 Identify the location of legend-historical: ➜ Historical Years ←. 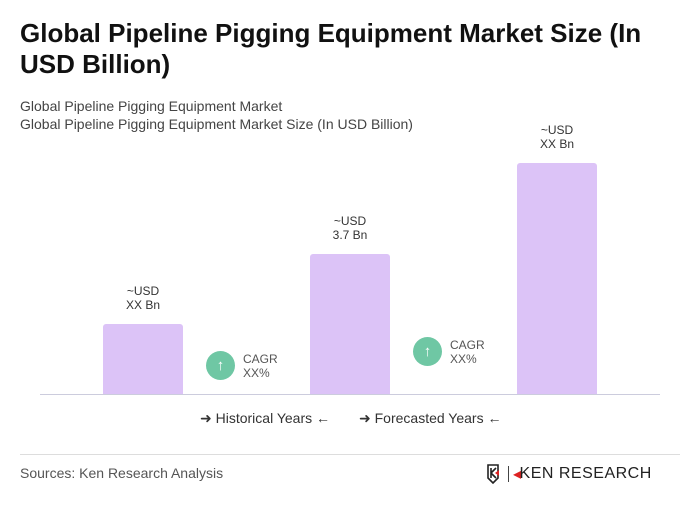
(265, 418).